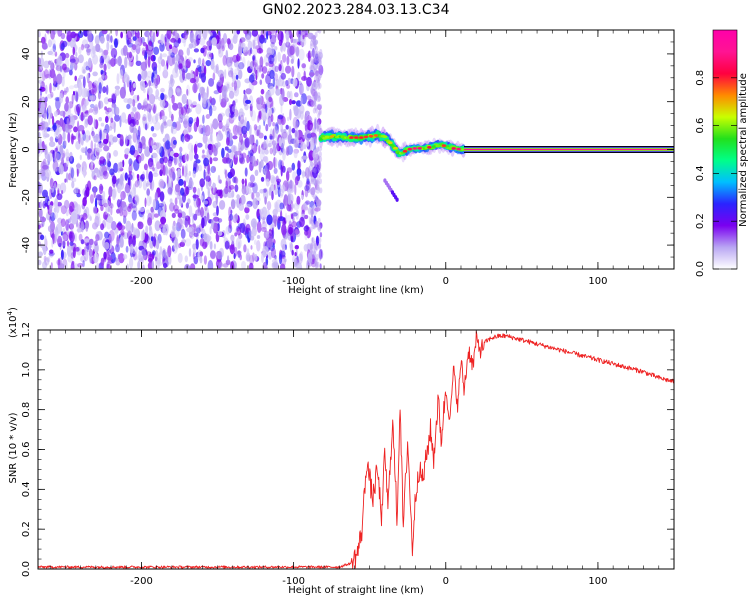 This screenshot has height=600, width=750. What do you see at coordinates (12, 322) in the screenshot?
I see `snr-y-exponent: (x104)` at bounding box center [12, 322].